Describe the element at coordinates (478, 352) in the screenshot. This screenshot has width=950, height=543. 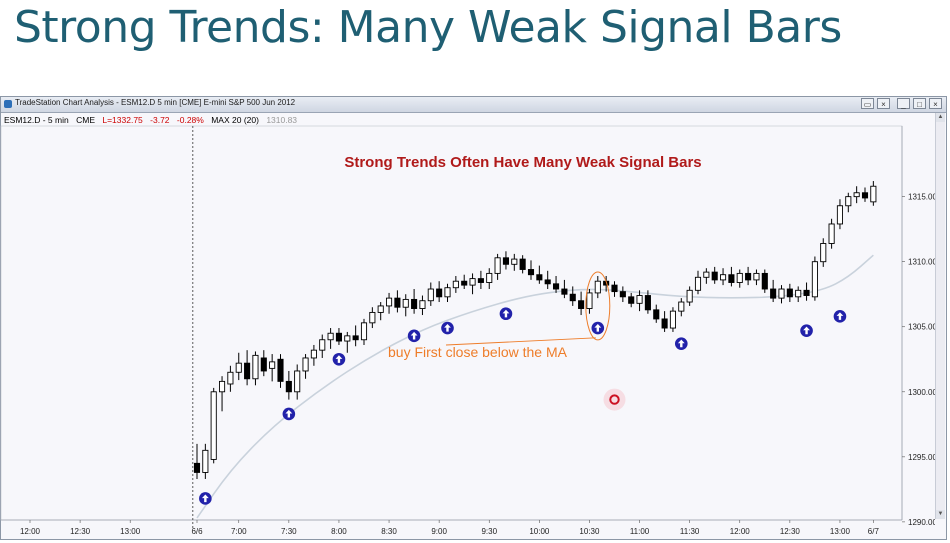
I see `buy-annotation-text: buy First close below the MA` at that location.